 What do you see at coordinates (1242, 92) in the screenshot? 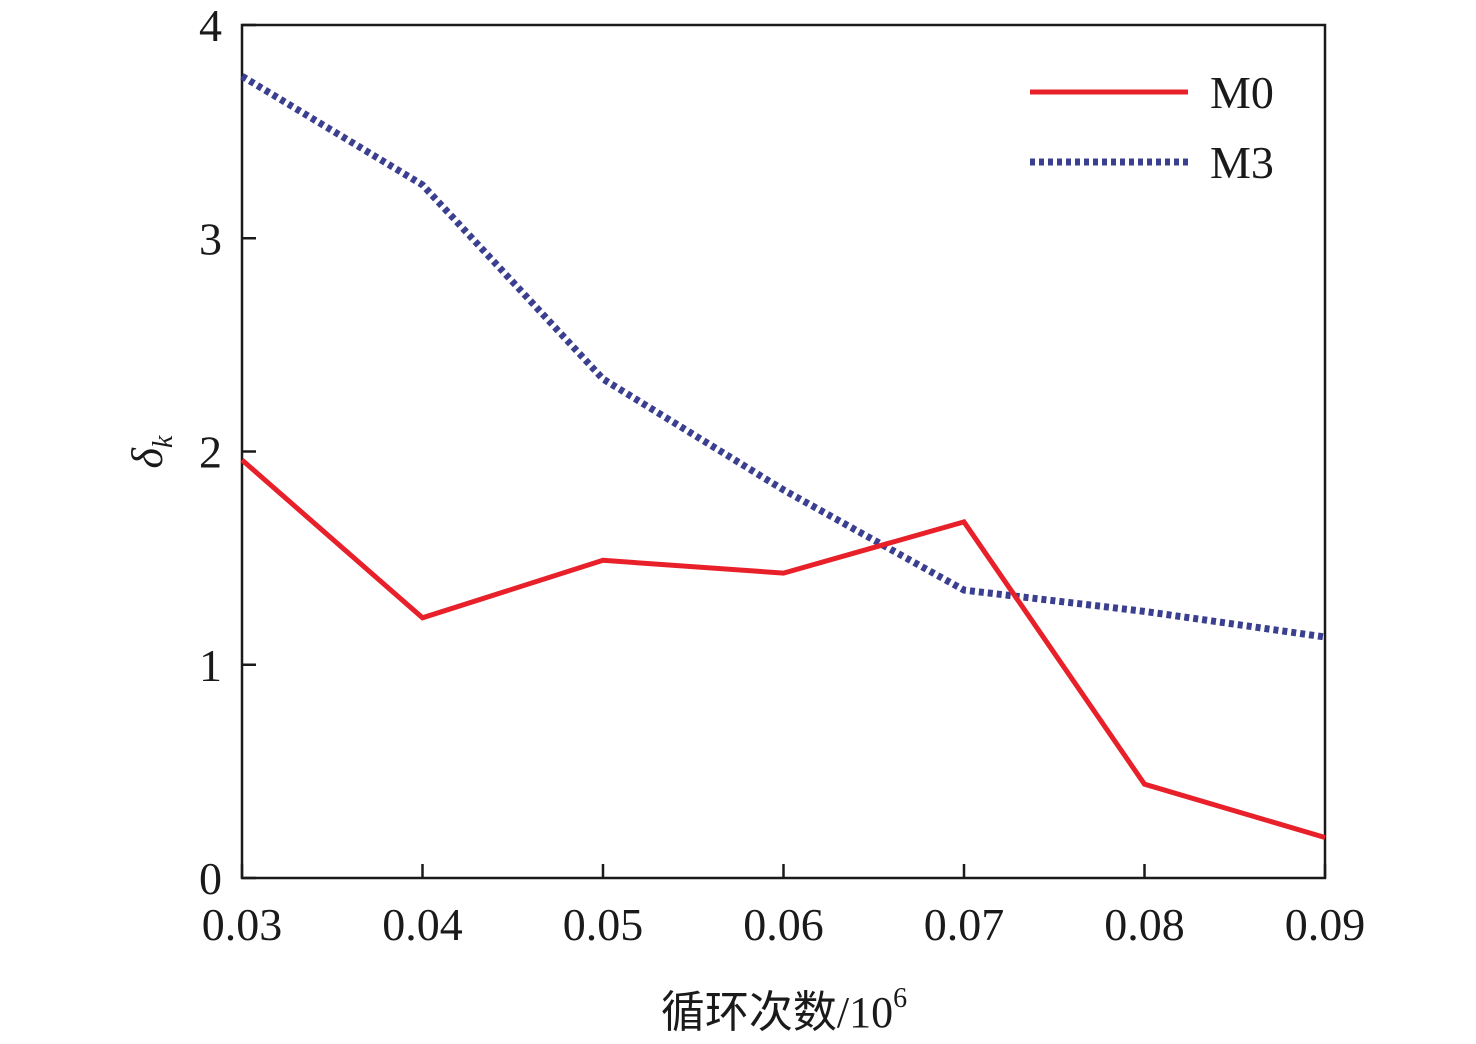
I see `legend-label-m0: M0` at bounding box center [1242, 92].